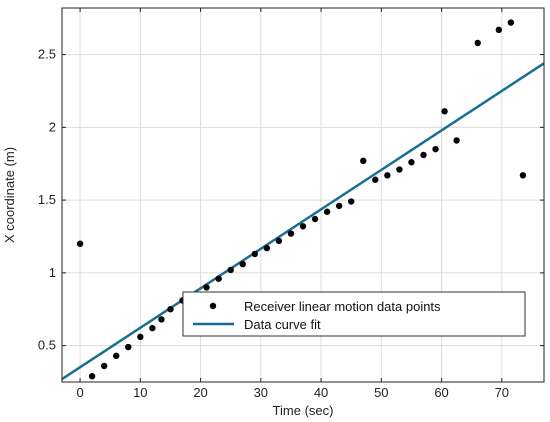 Image resolution: width=550 pixels, height=422 pixels. What do you see at coordinates (261, 392) in the screenshot?
I see `x-tick-label: 30` at bounding box center [261, 392].